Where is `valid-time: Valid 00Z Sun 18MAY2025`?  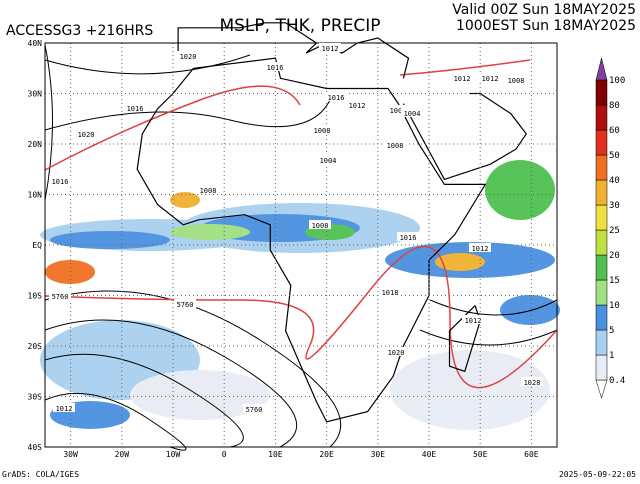
valid-time: Valid 00Z Sun 18MAY2025 is located at coordinates (544, 10).